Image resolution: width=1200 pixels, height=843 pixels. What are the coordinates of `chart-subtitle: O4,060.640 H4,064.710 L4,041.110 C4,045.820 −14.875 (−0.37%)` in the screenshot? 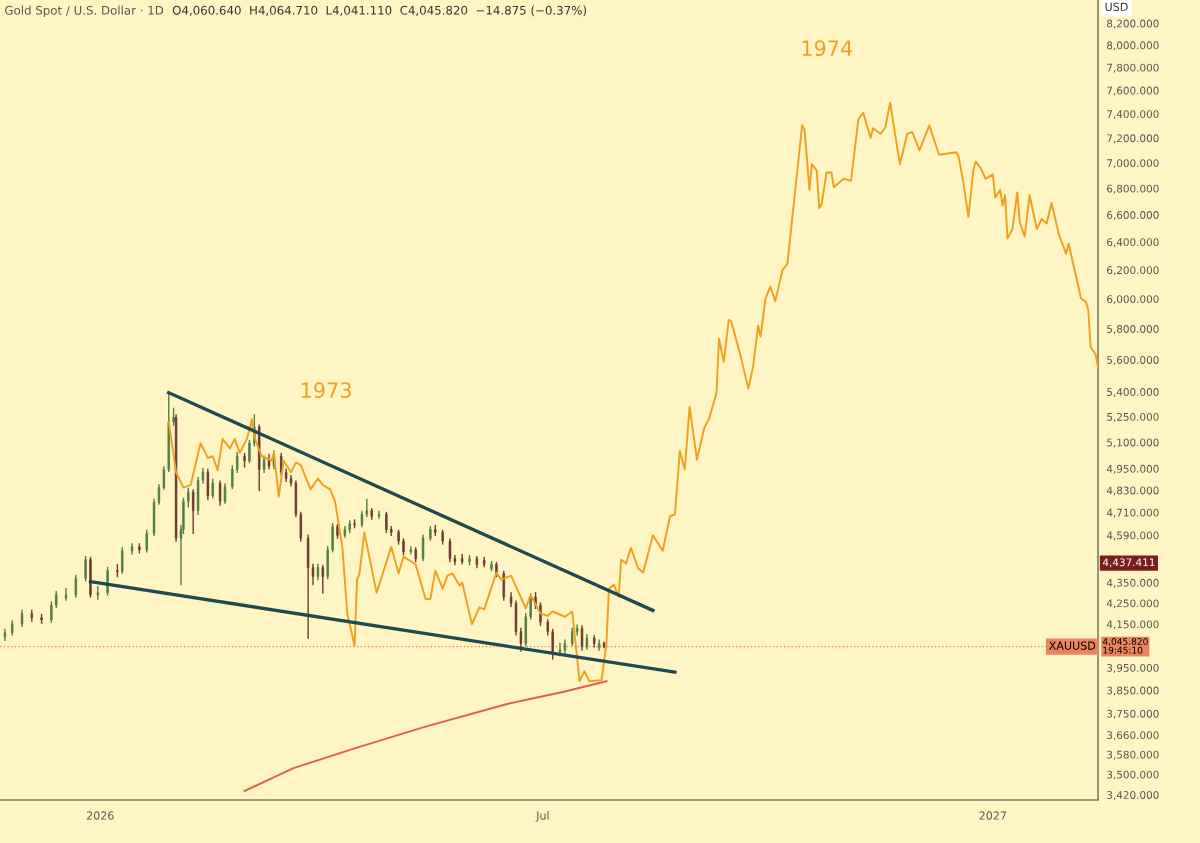 It's located at (379, 11).